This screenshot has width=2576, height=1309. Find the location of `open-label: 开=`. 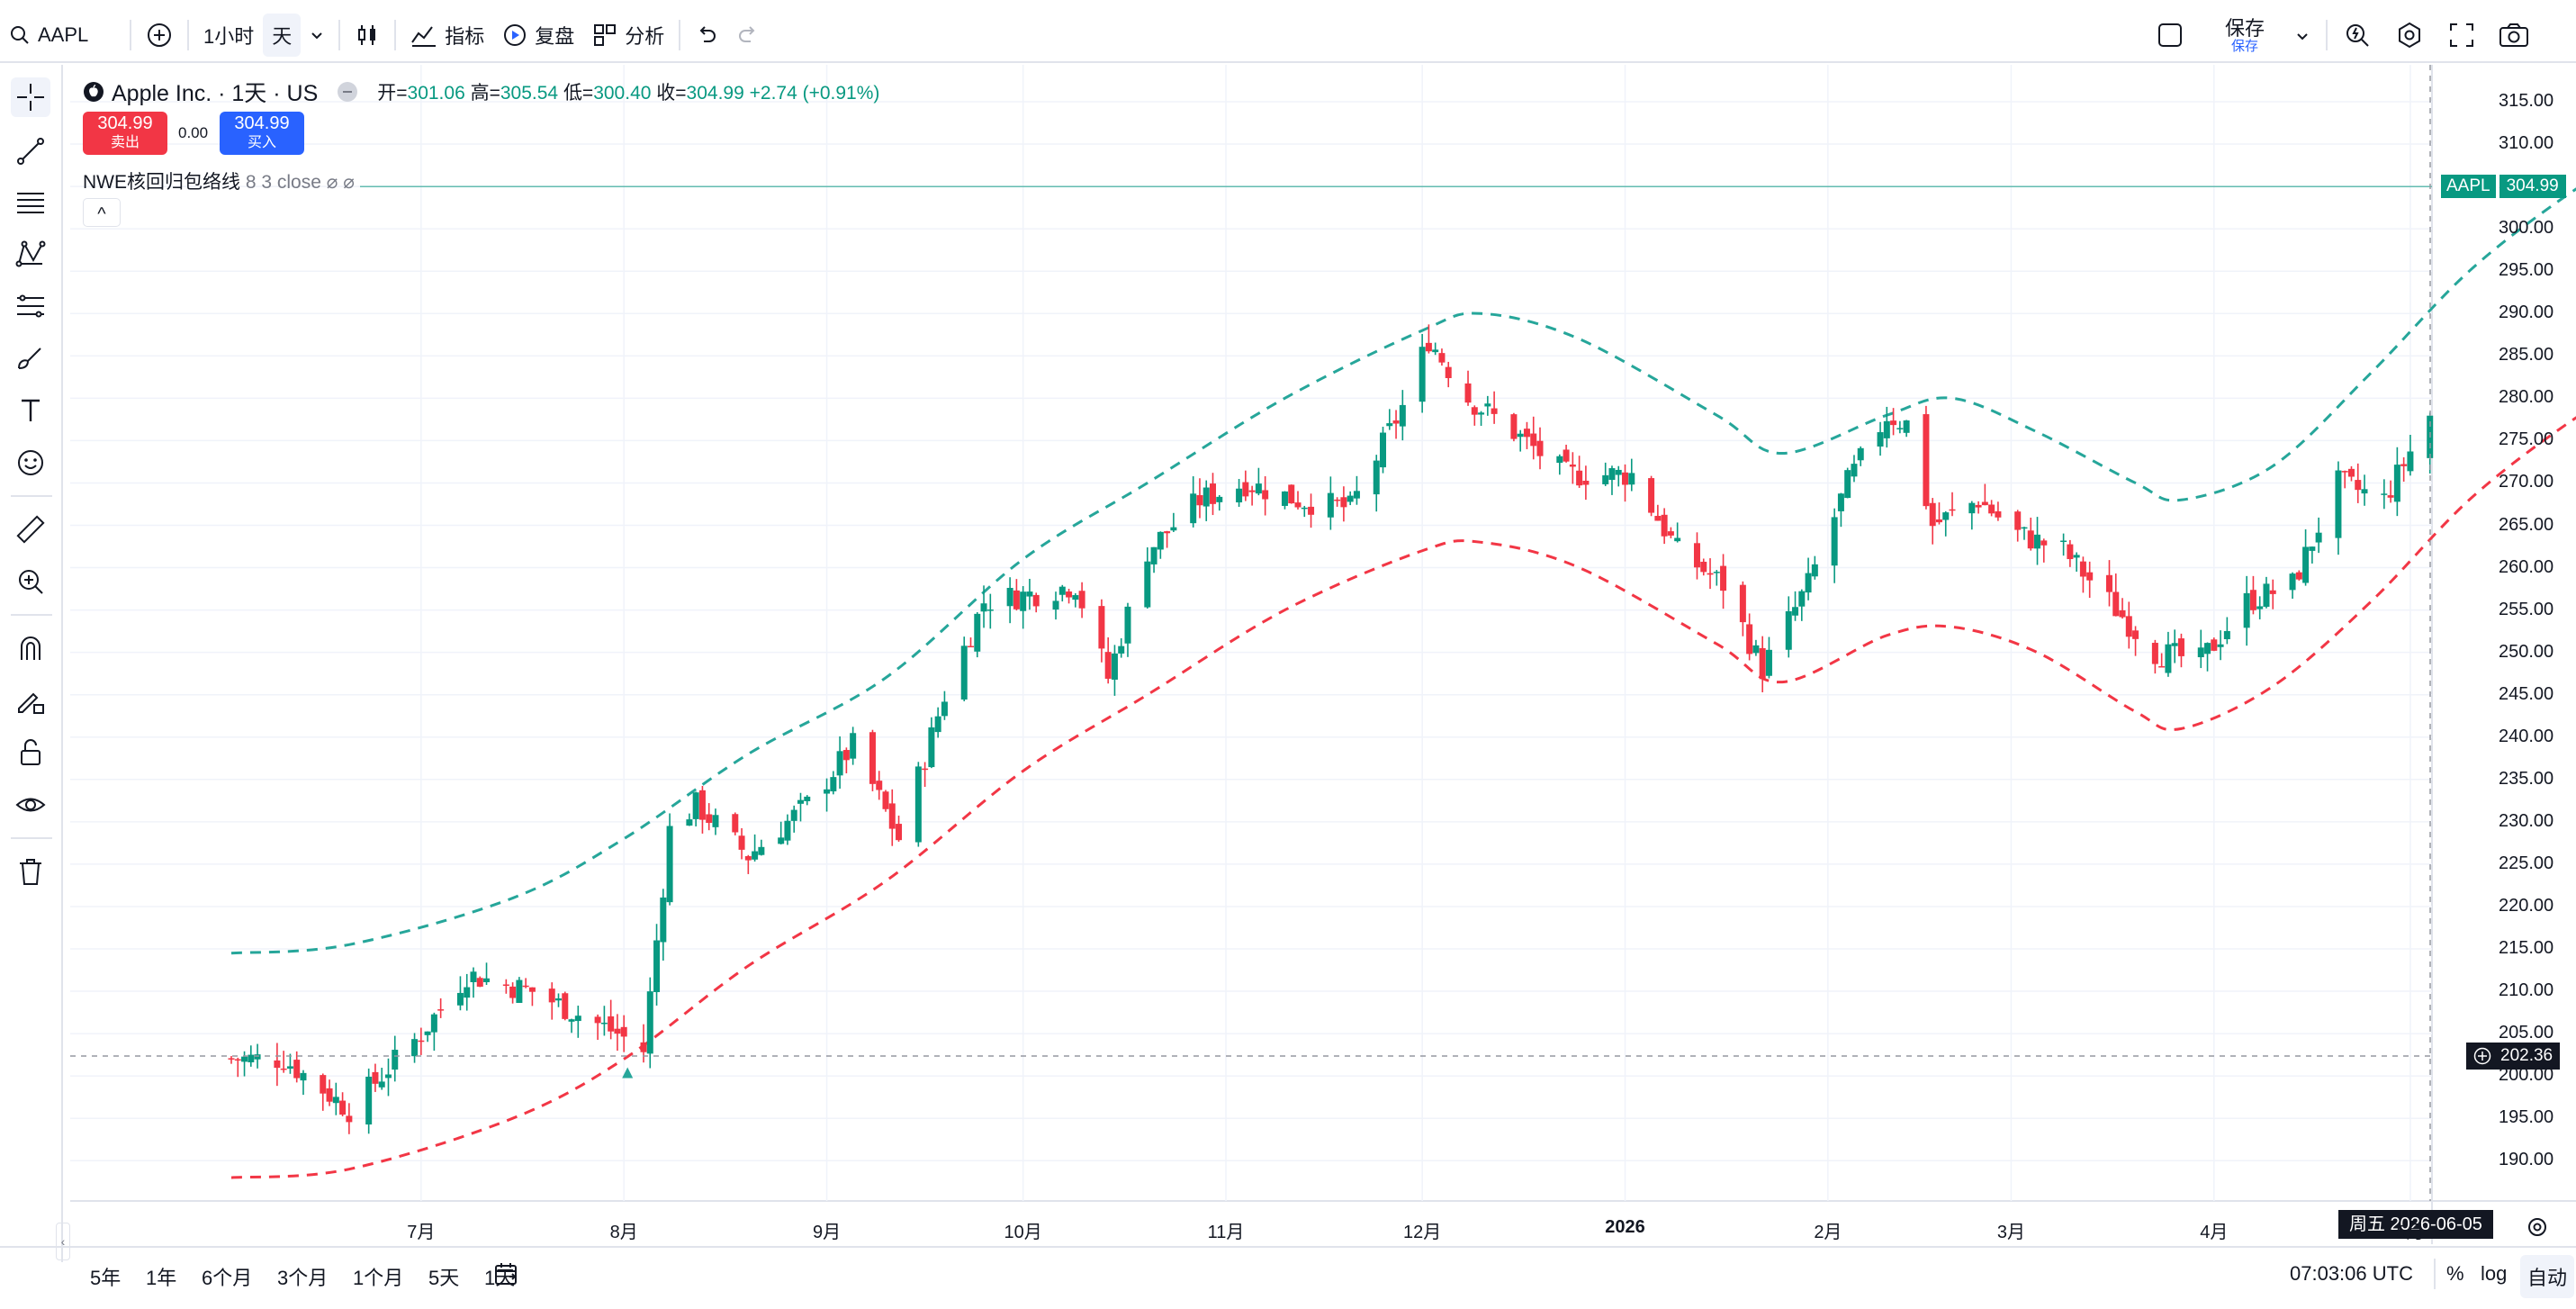

open-label: 开= is located at coordinates (392, 94).